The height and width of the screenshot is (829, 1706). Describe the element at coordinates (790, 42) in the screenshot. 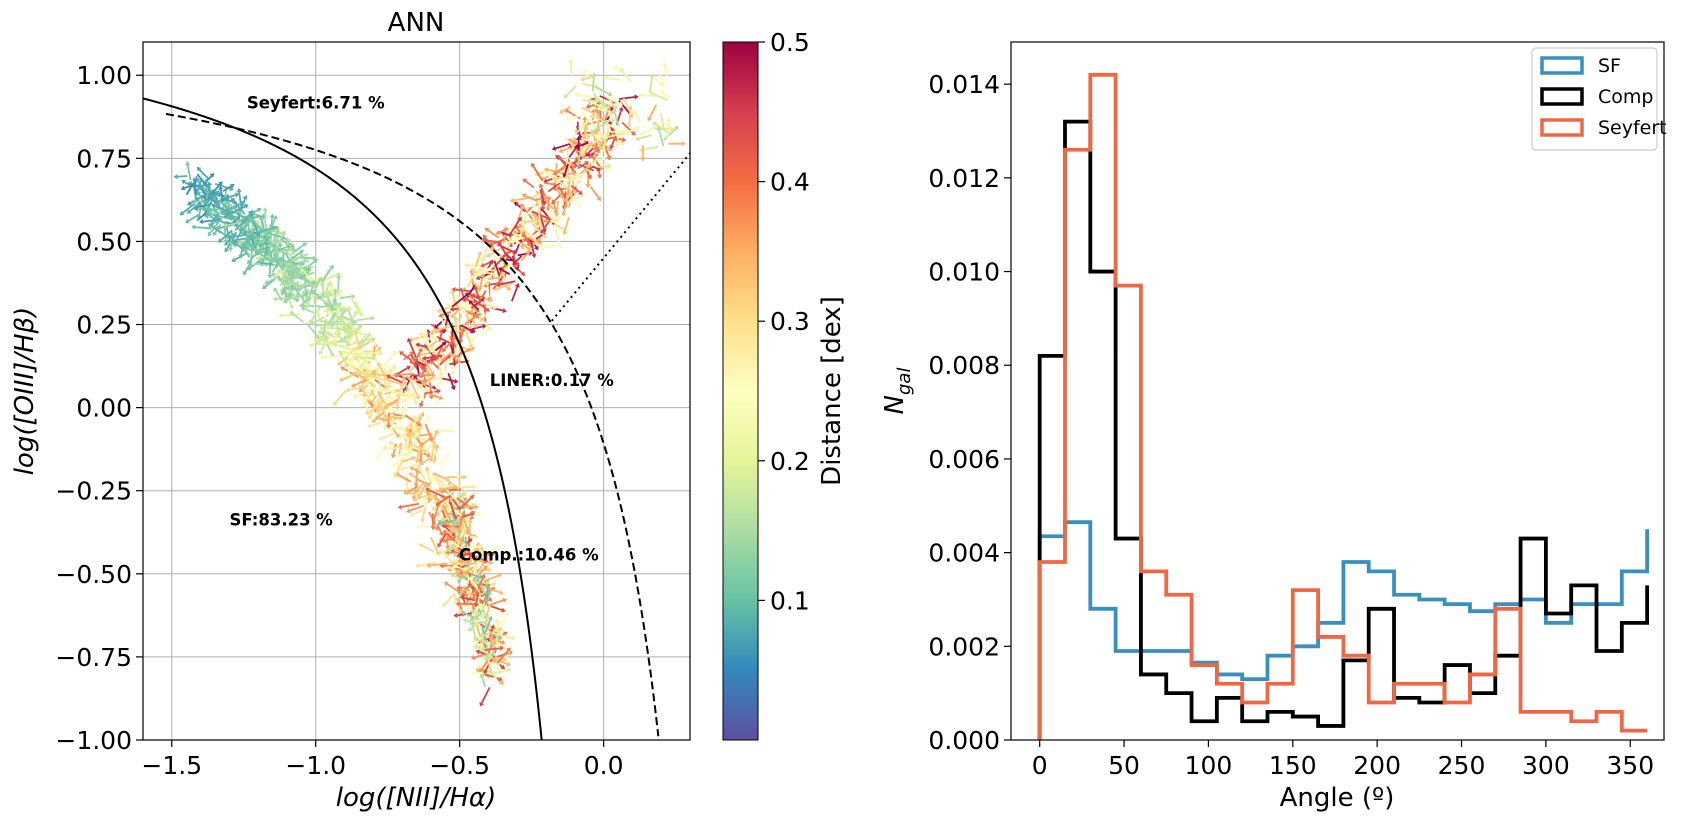

I see `colorbar-tick-label: 0.5` at that location.